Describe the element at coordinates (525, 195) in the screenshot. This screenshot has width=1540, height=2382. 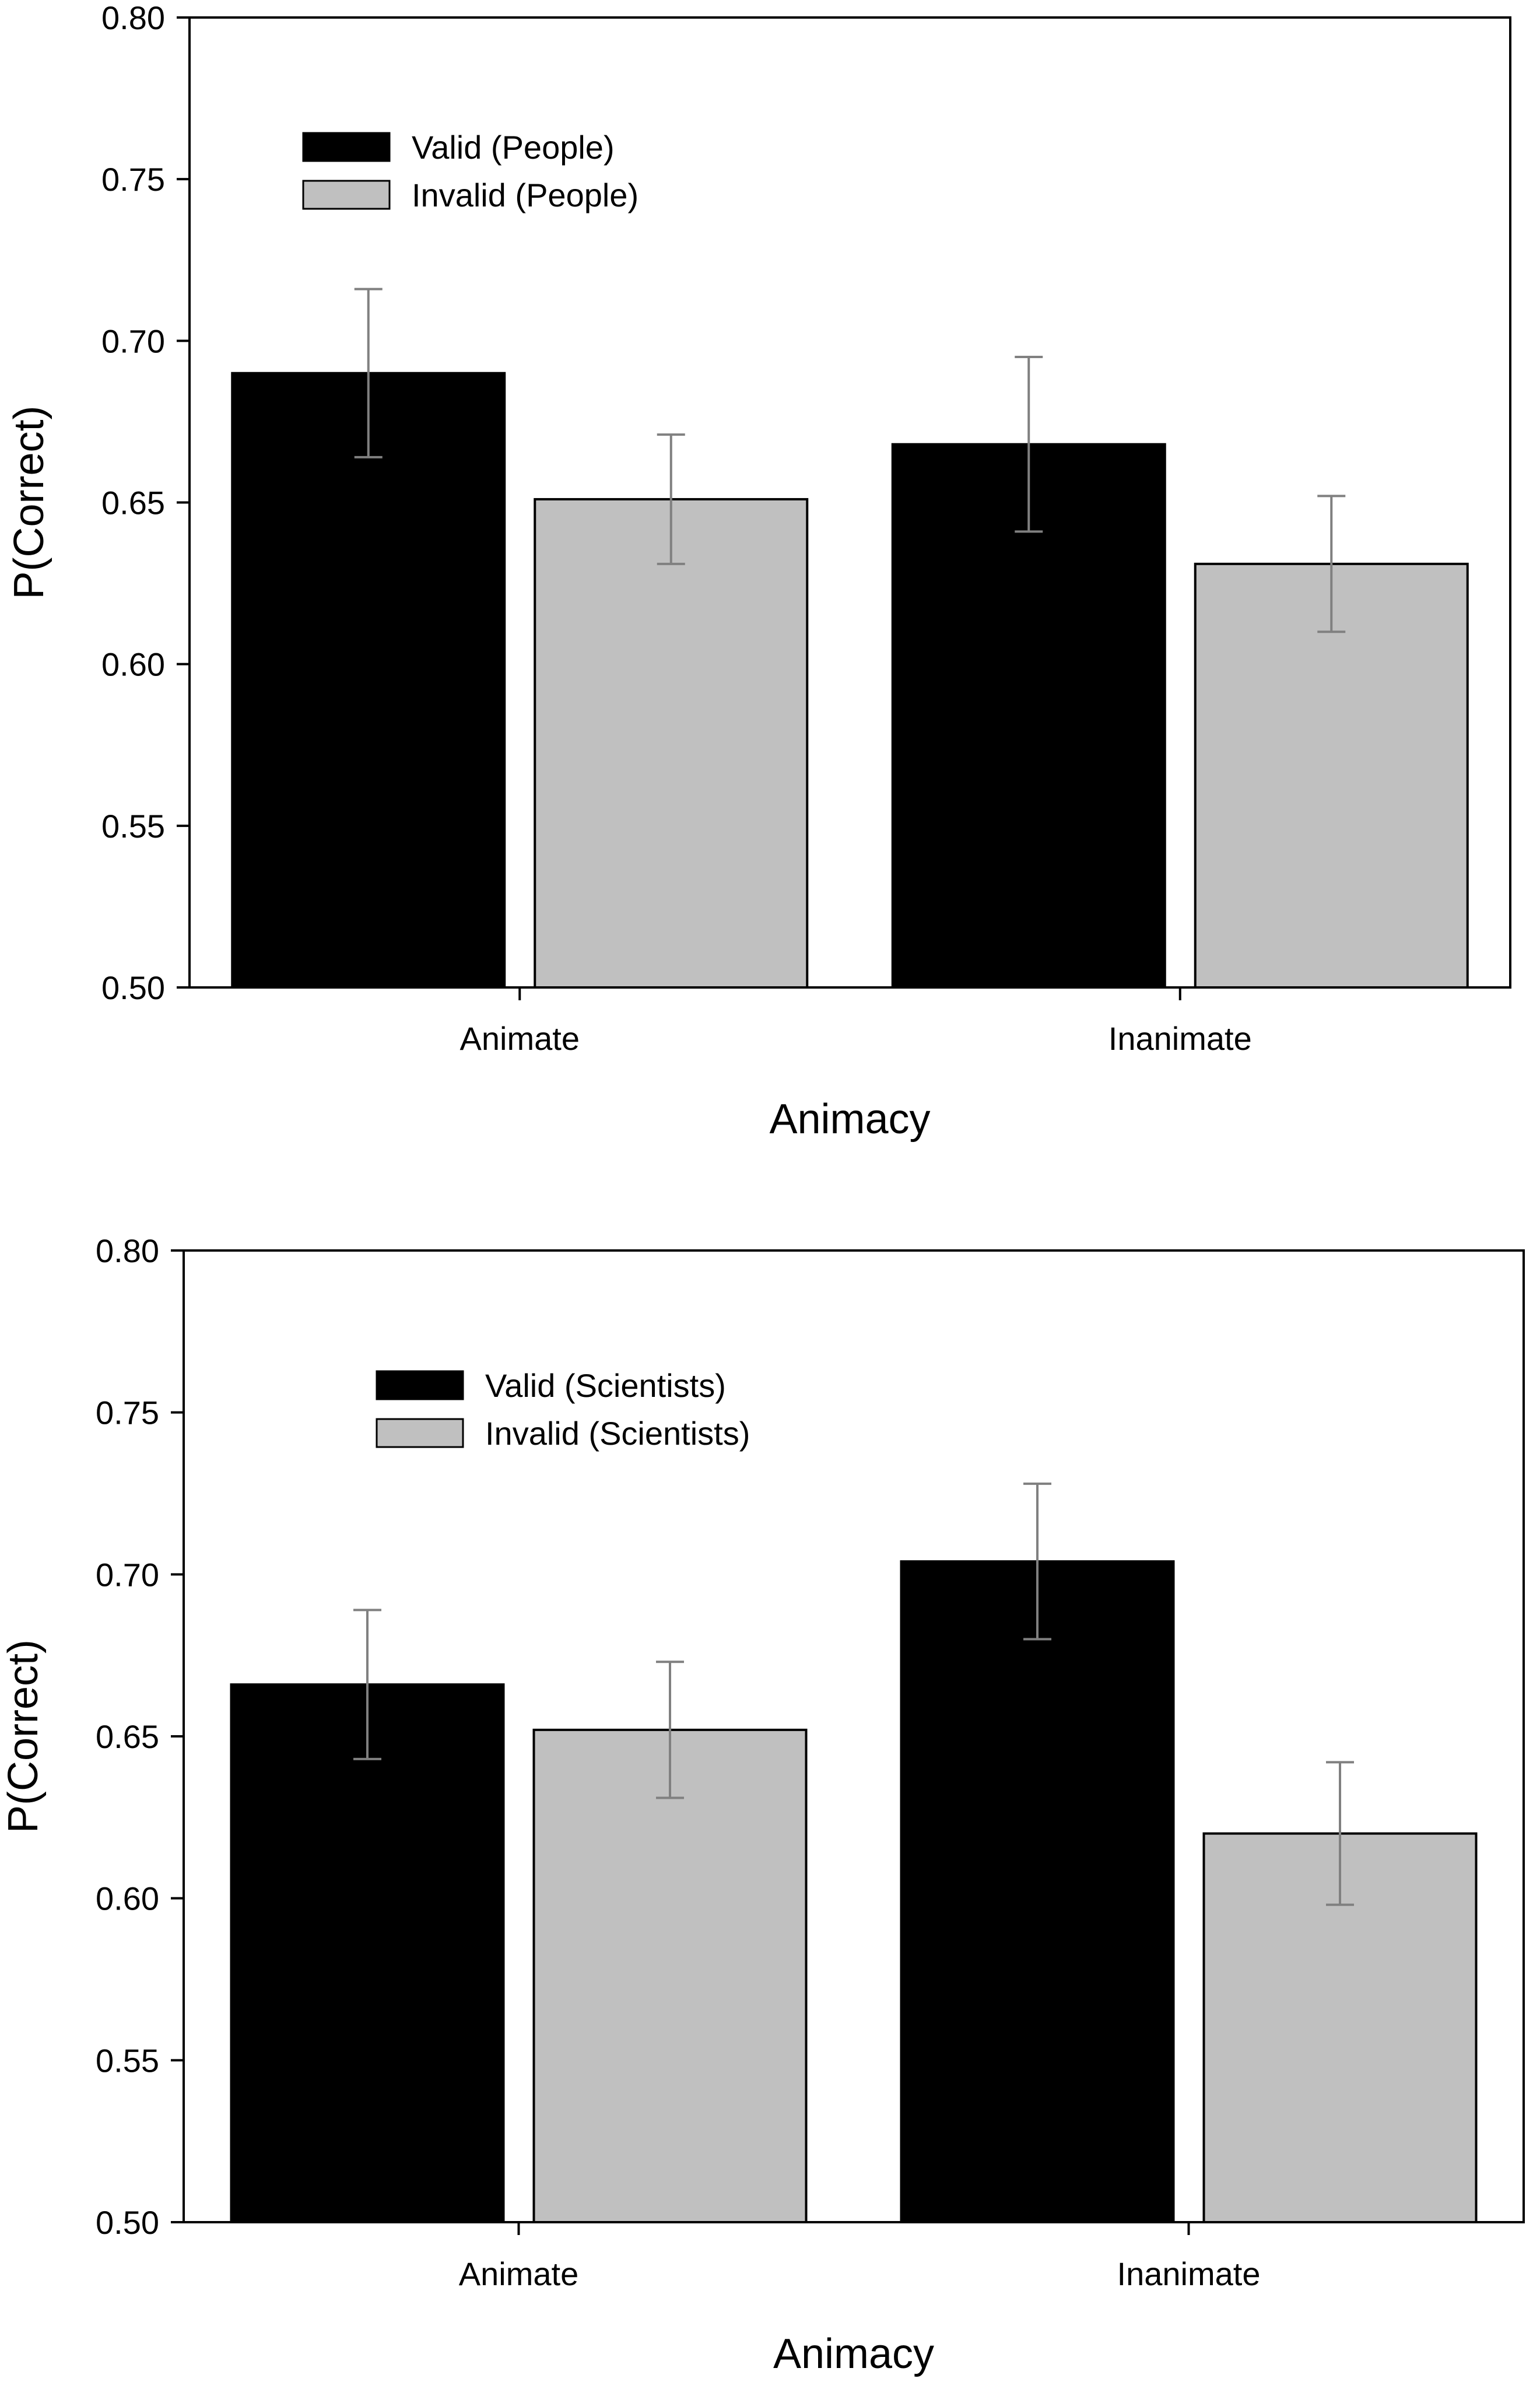
I see `legend-label-invalid: Invalid (People)` at that location.